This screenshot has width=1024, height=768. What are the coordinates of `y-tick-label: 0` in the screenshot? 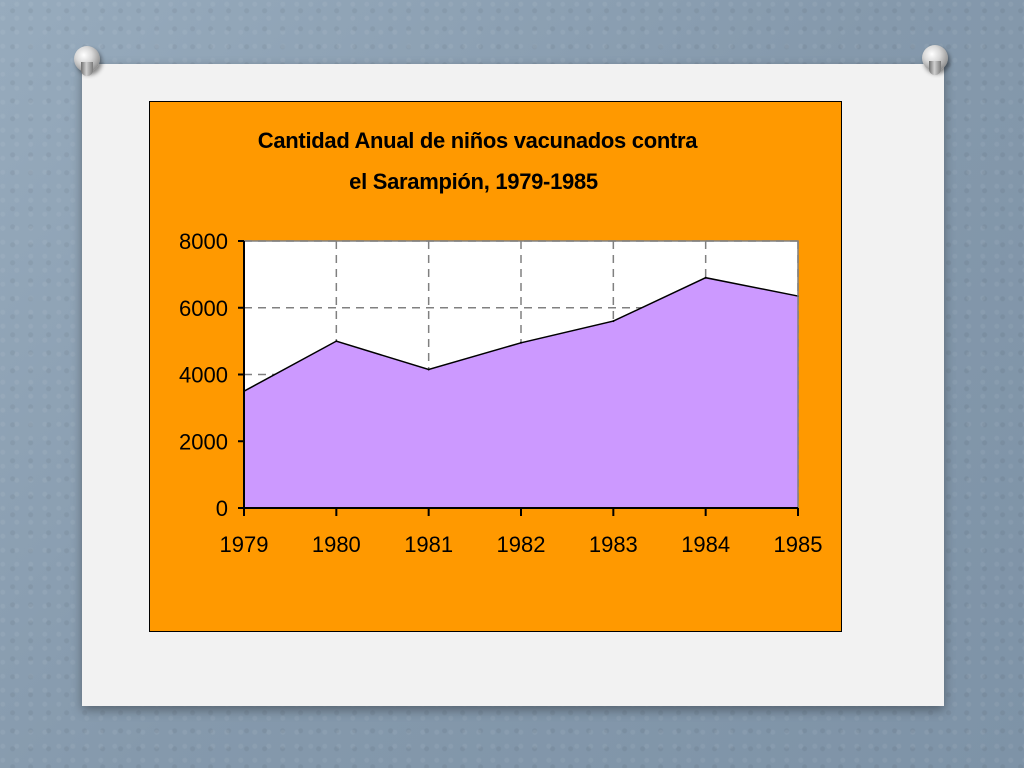 It's located at (222, 508).